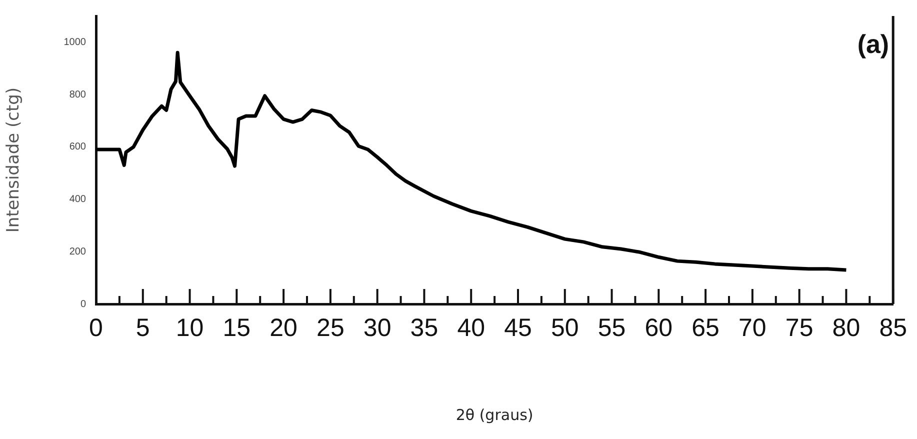 Image resolution: width=917 pixels, height=439 pixels. Describe the element at coordinates (236, 328) in the screenshot. I see `x-tick-label: 15` at that location.